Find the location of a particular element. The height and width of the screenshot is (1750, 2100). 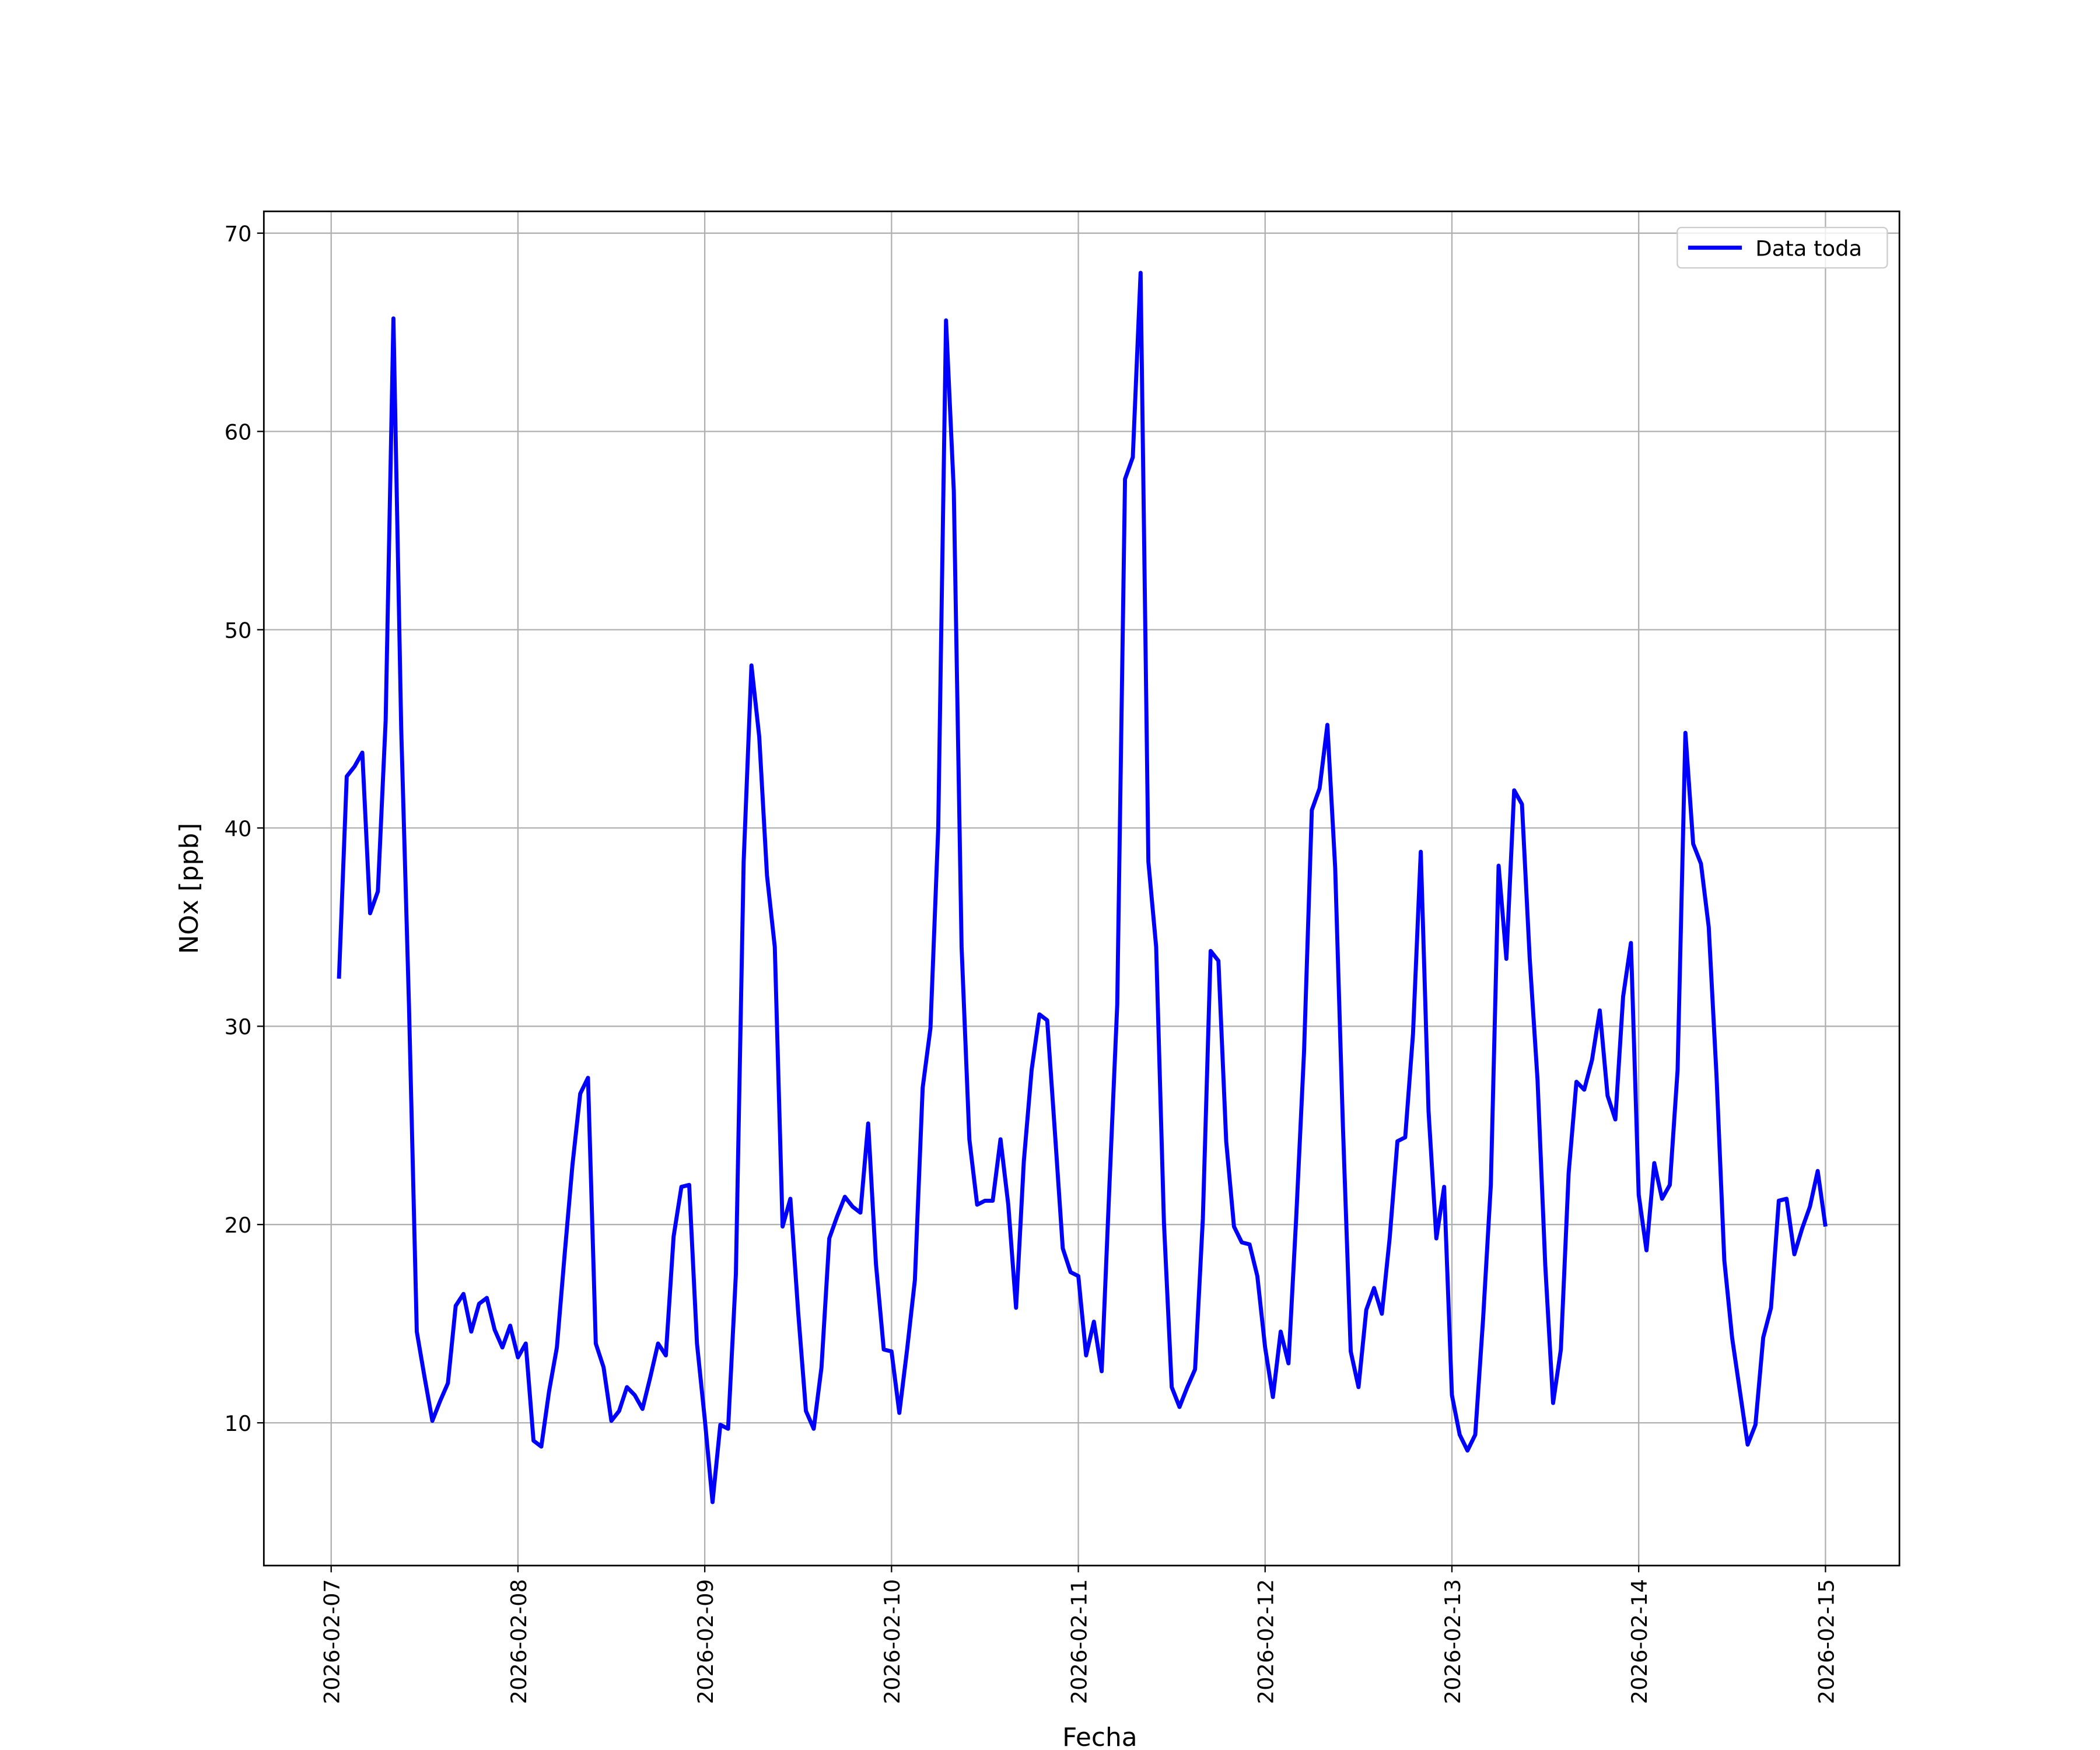

x-axis-label: Fecha is located at coordinates (1100, 1736).